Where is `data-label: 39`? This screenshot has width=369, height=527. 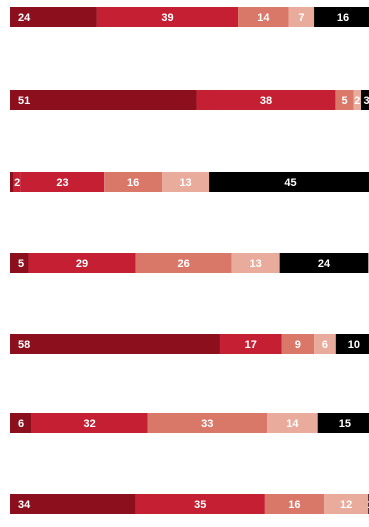
data-label: 39 is located at coordinates (167, 18).